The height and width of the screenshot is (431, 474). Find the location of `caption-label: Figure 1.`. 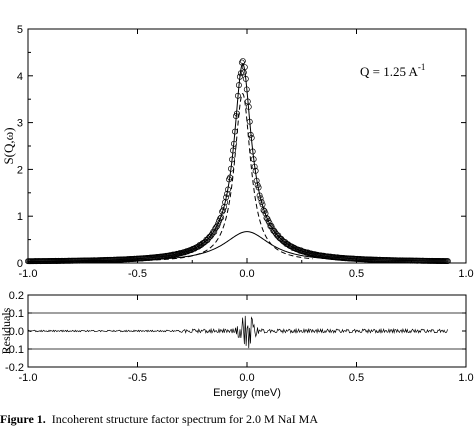

caption-label: Figure 1. is located at coordinates (23, 419).